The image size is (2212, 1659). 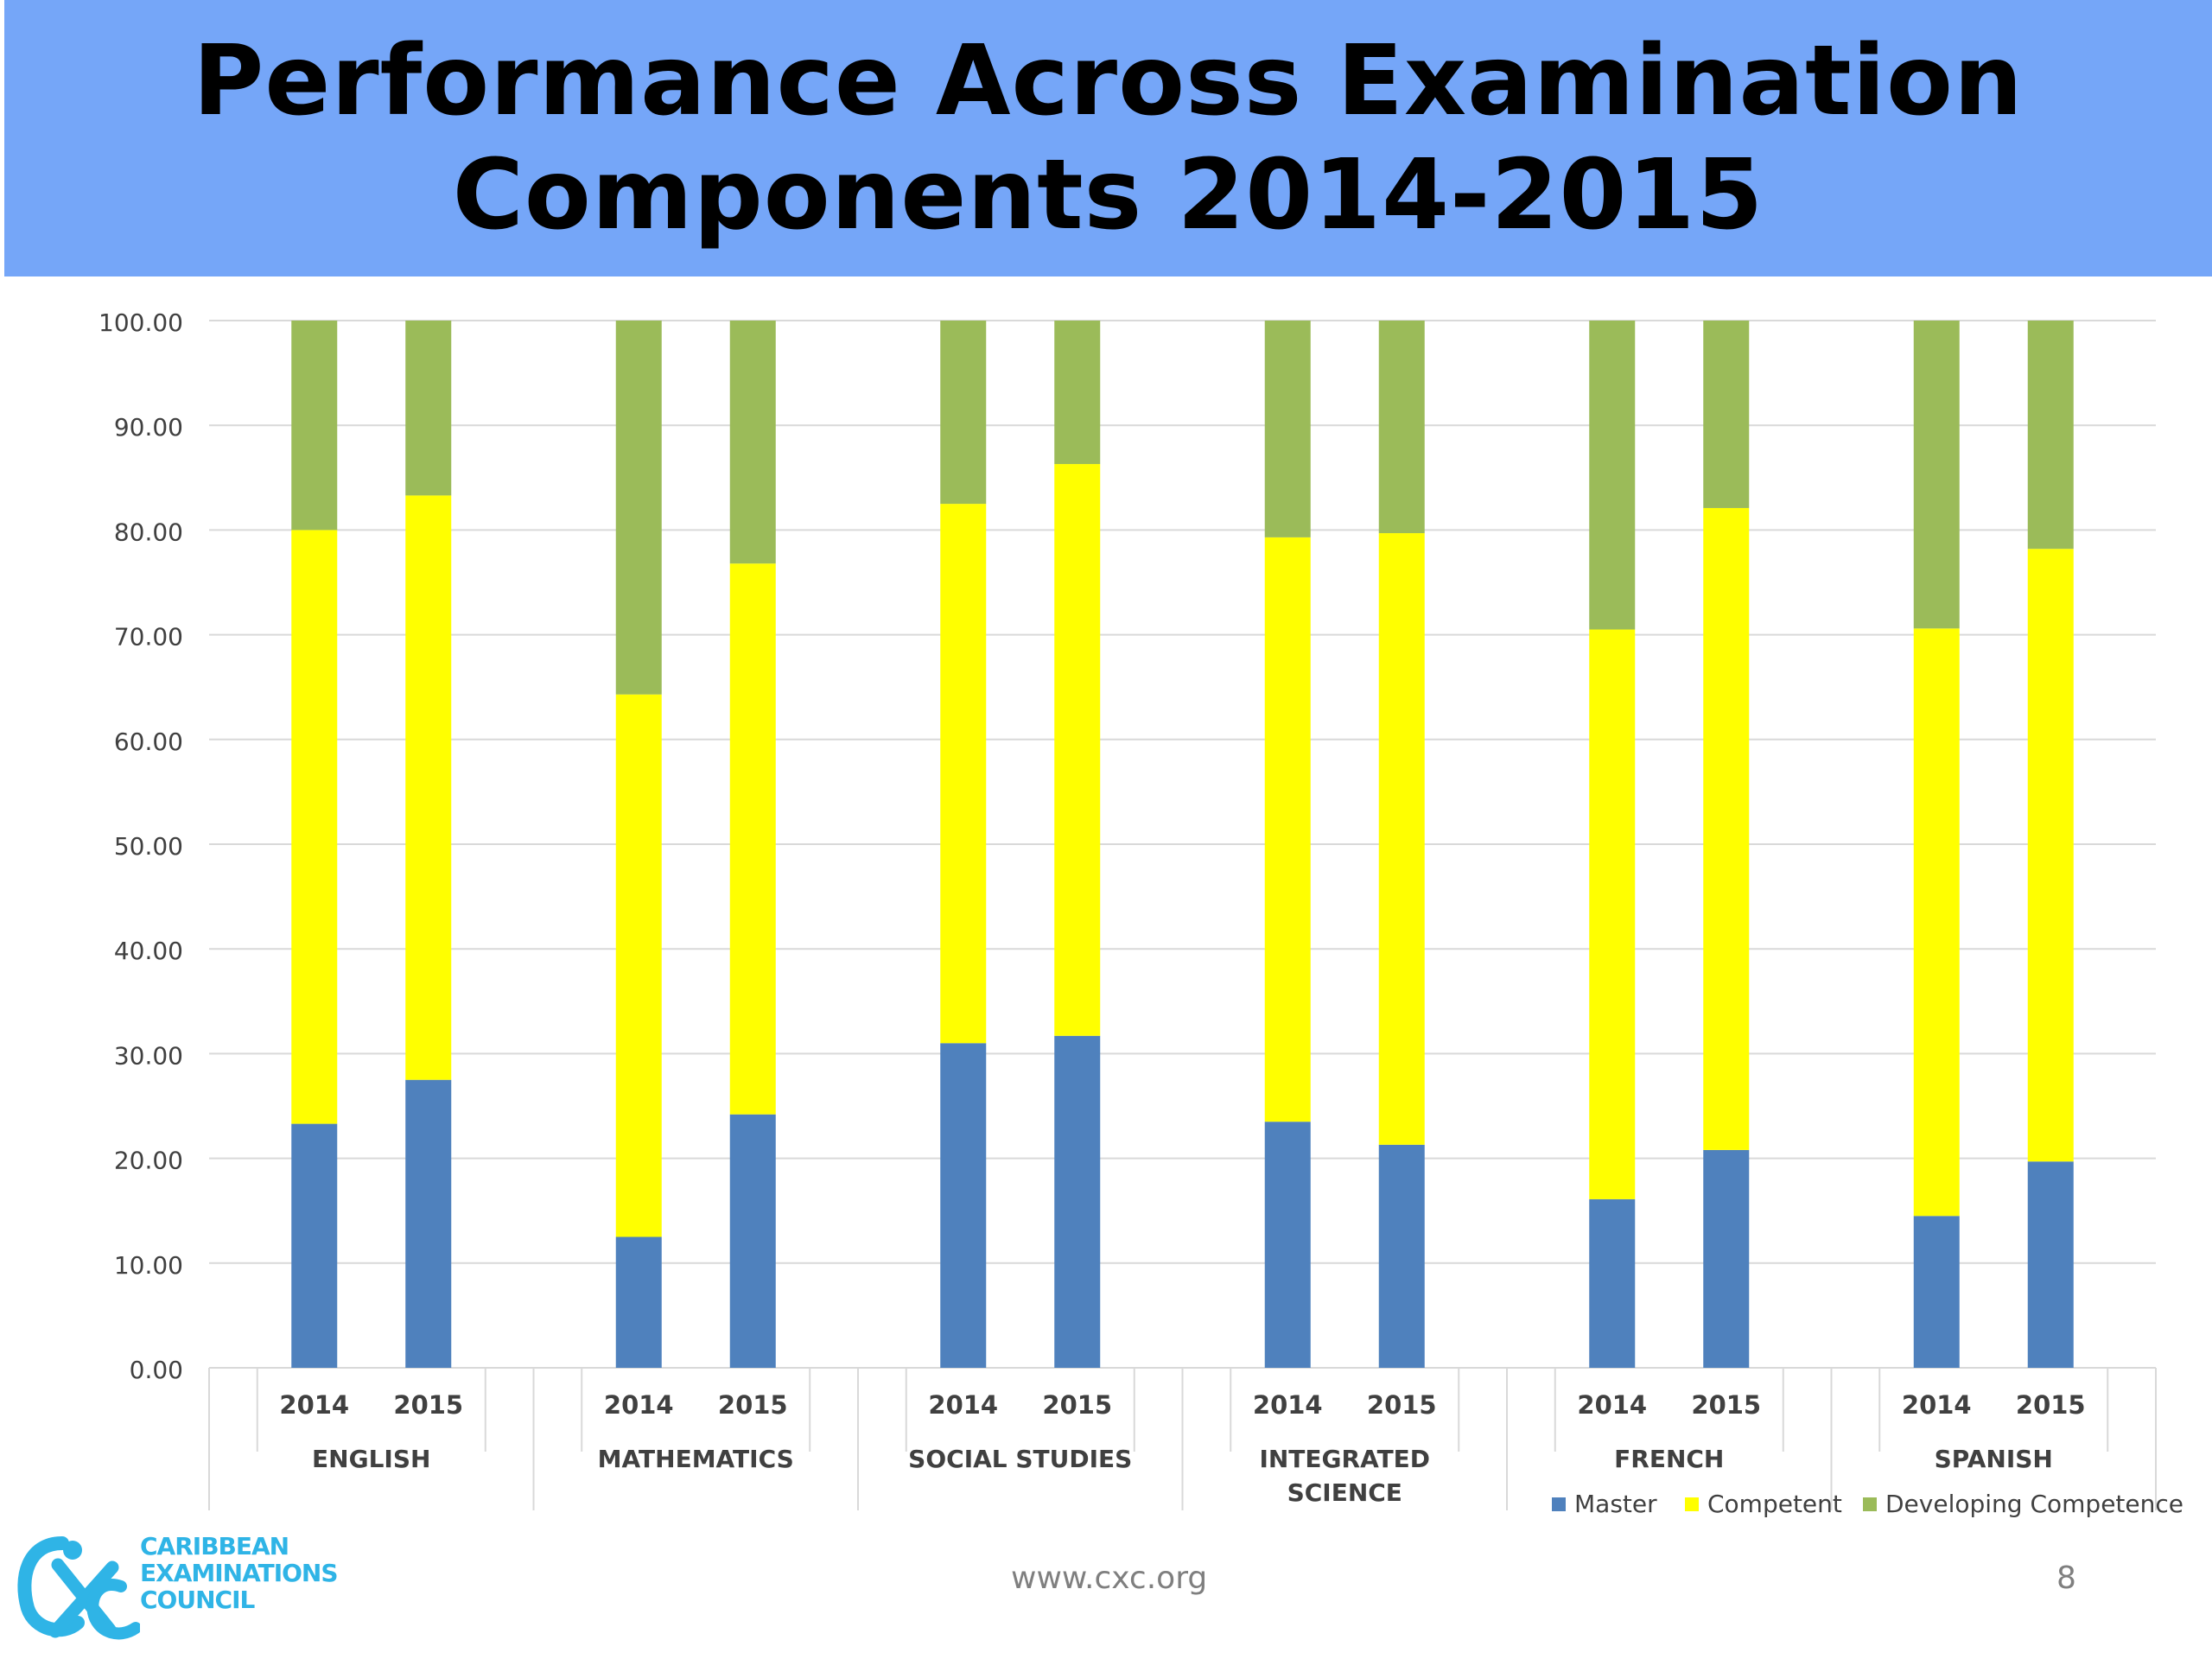 I want to click on footer-url: www.cxc.org, so click(x=1109, y=1578).